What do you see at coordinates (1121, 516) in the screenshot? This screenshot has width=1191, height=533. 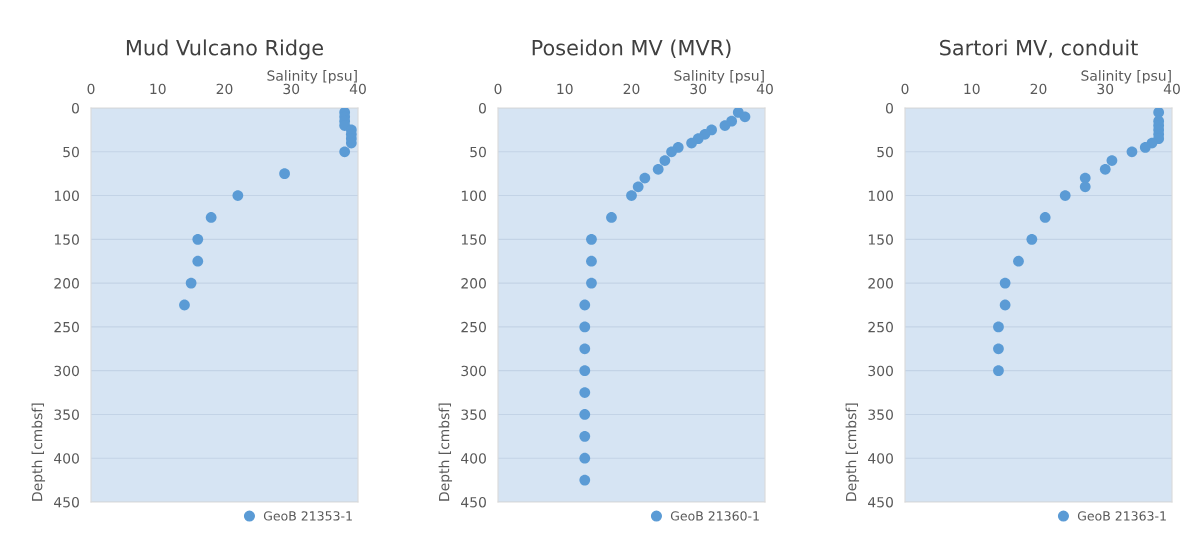 I see `legend-label: GeoB 21363-1` at bounding box center [1121, 516].